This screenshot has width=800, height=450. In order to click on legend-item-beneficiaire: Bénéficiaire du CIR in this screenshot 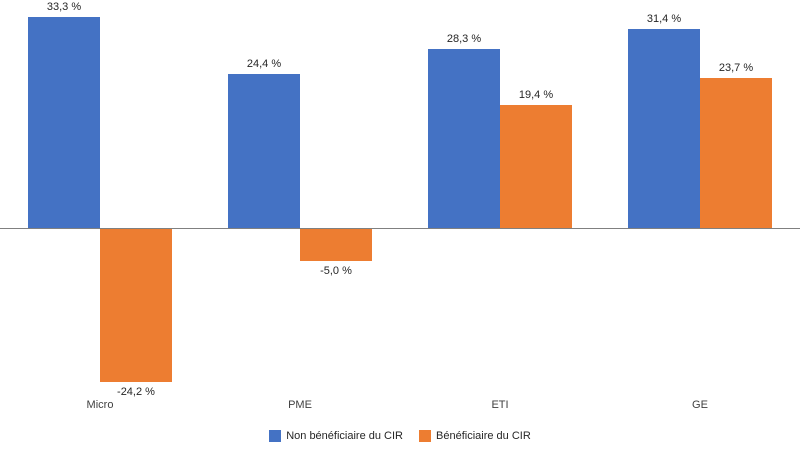, I will do `click(475, 436)`.